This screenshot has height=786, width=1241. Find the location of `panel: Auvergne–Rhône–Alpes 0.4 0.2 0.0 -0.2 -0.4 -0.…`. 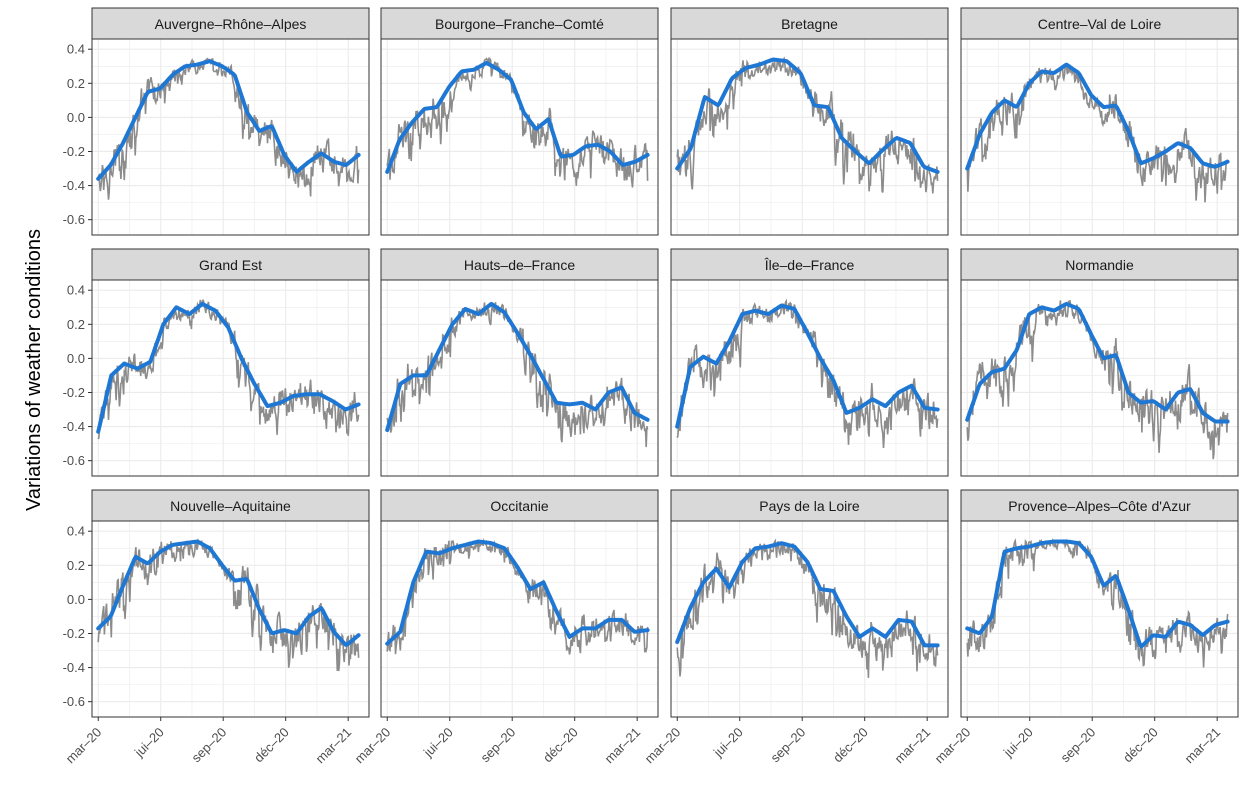

panel: Auvergne–Rhône–Alpes 0.4 0.2 0.0 -0.2 -0.4 -0.… is located at coordinates (216, 121).